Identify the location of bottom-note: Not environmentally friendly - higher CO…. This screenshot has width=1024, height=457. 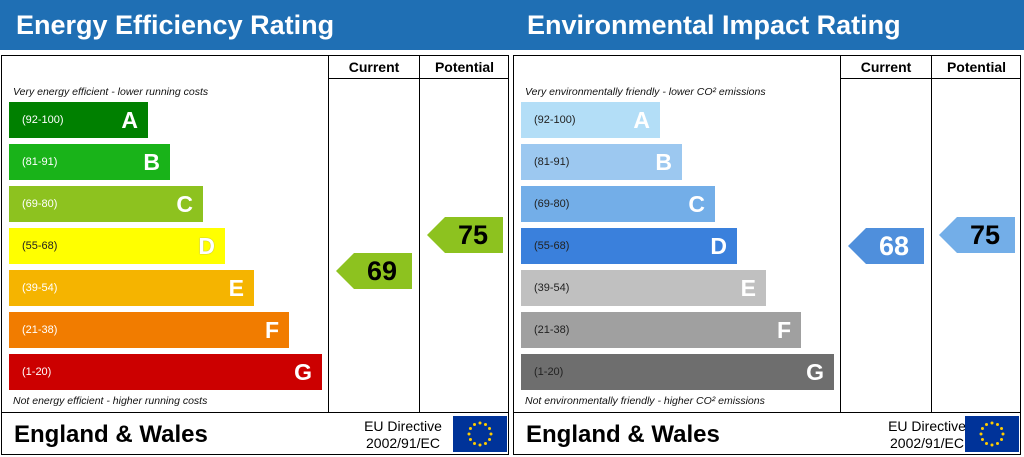
(645, 401).